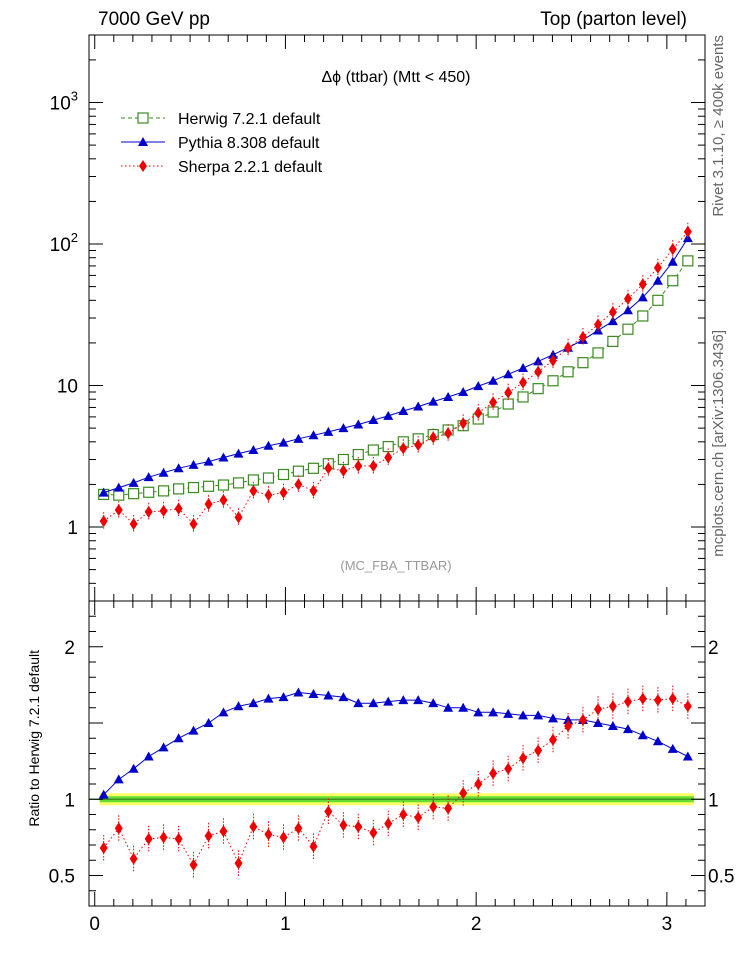 The height and width of the screenshot is (972, 746). What do you see at coordinates (718, 126) in the screenshot?
I see `side-rivet: Rivet 3.1.10, ≥ 400k events` at bounding box center [718, 126].